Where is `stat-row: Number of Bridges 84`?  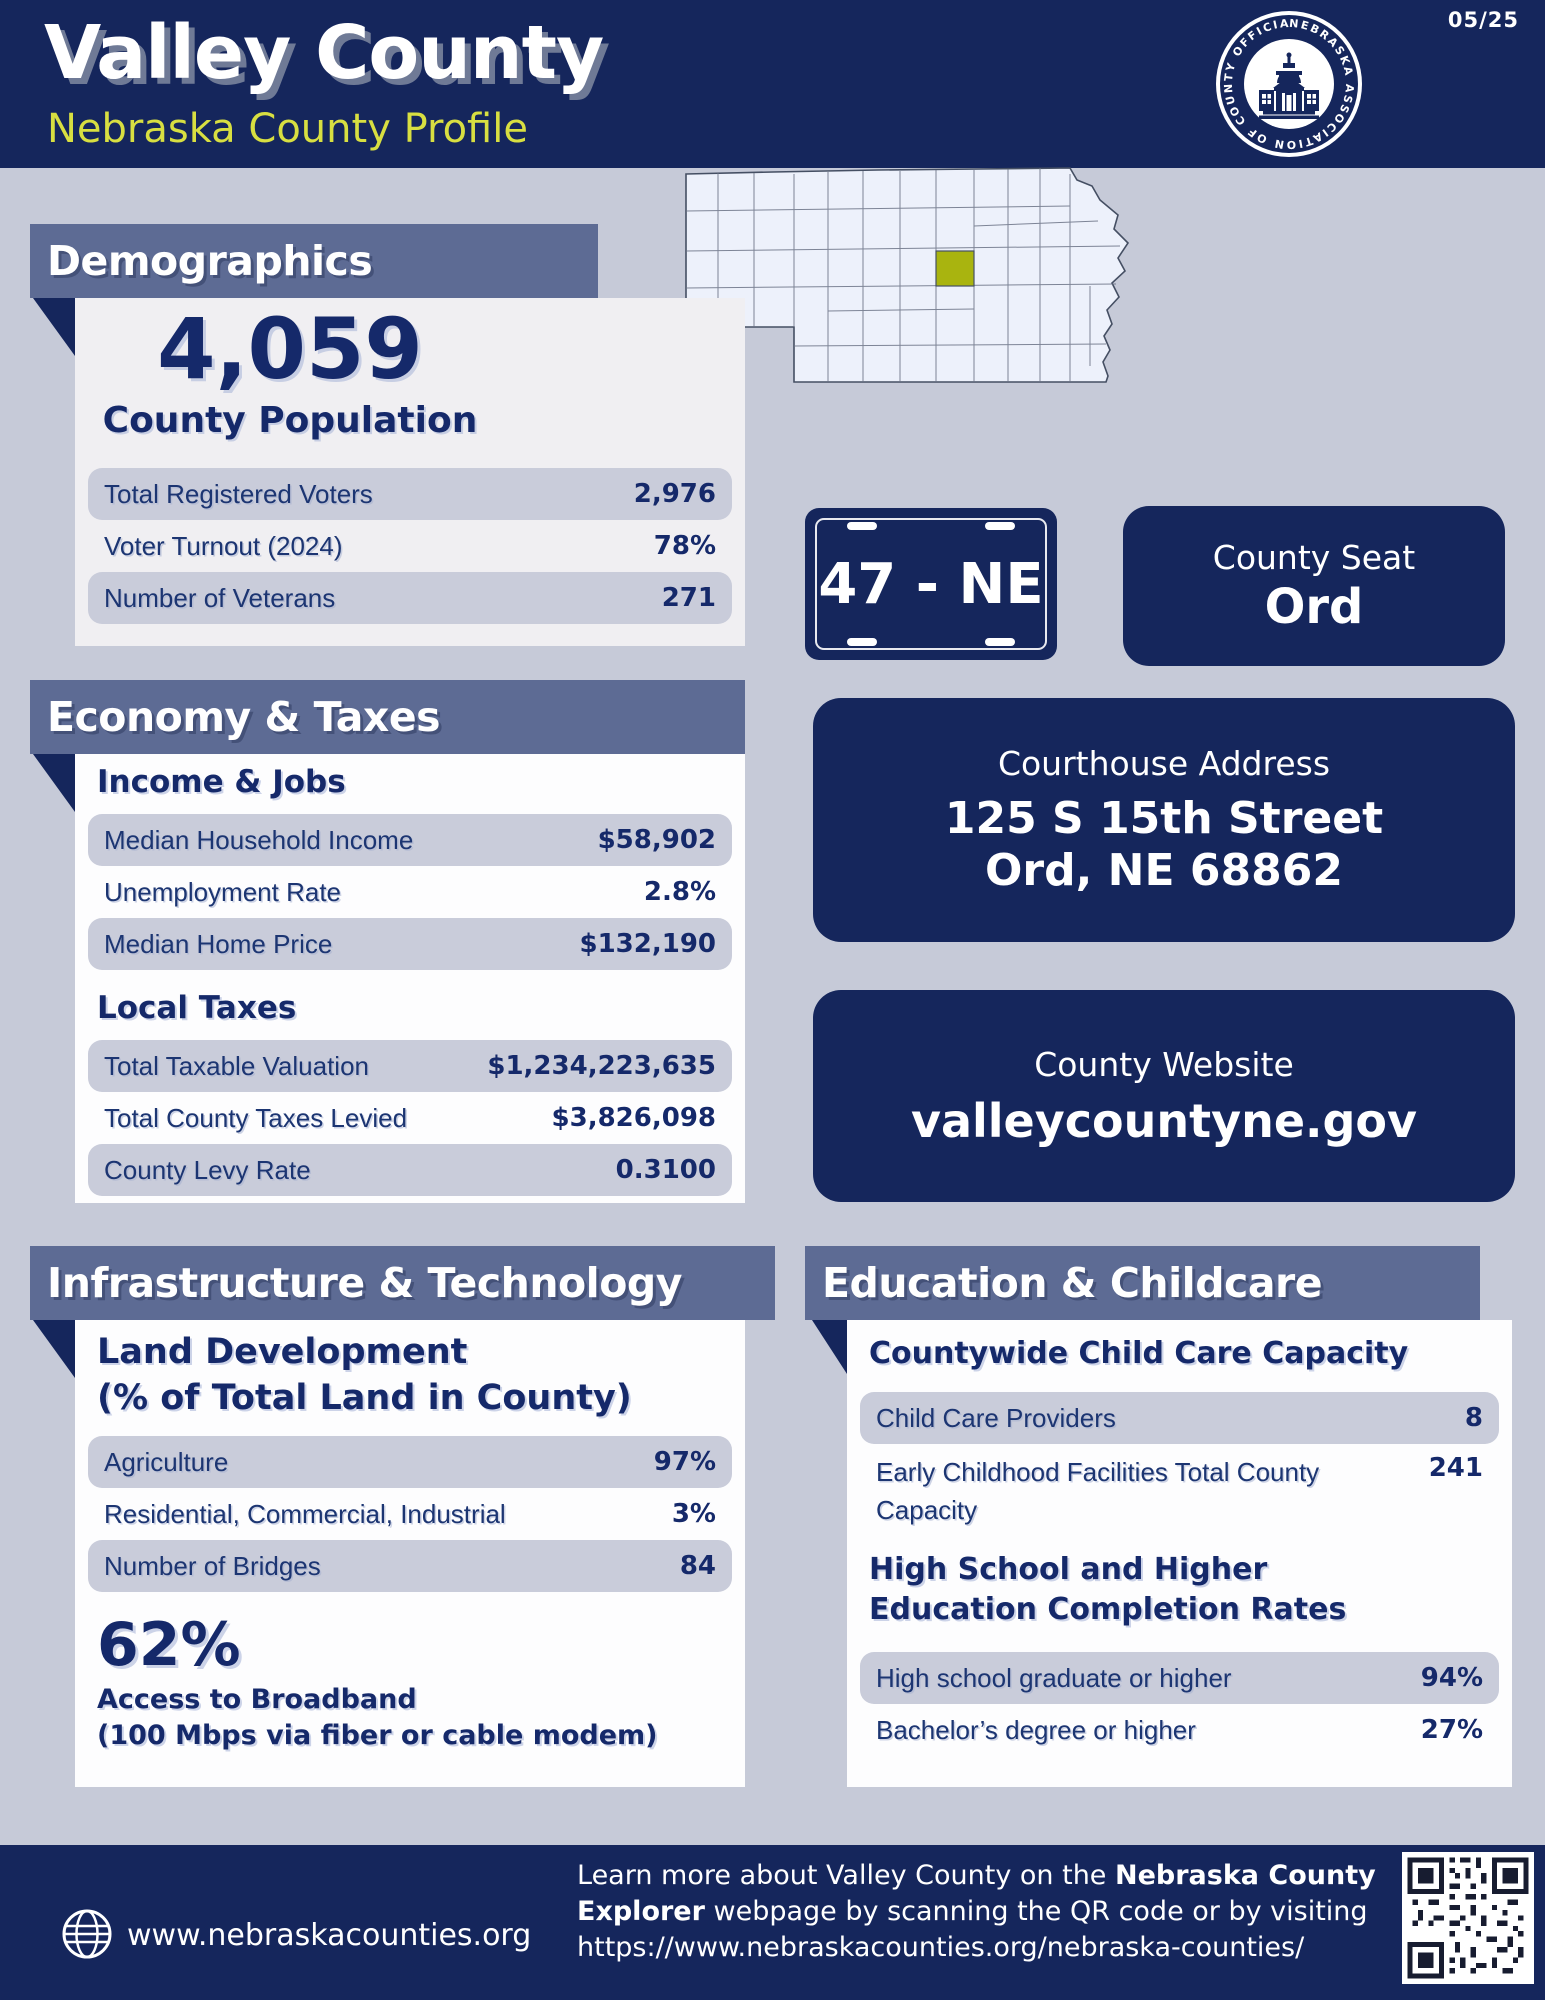 stat-row: Number of Bridges 84 is located at coordinates (410, 1566).